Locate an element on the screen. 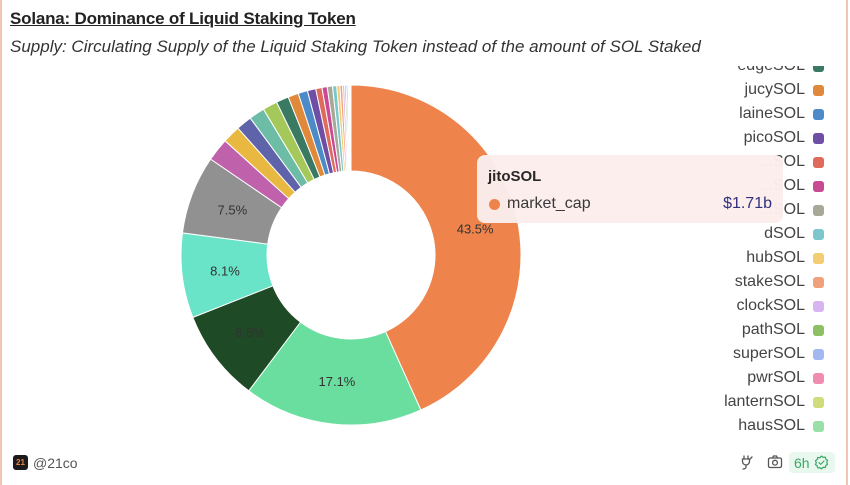  legend-item: pwrSOL is located at coordinates (744, 378).